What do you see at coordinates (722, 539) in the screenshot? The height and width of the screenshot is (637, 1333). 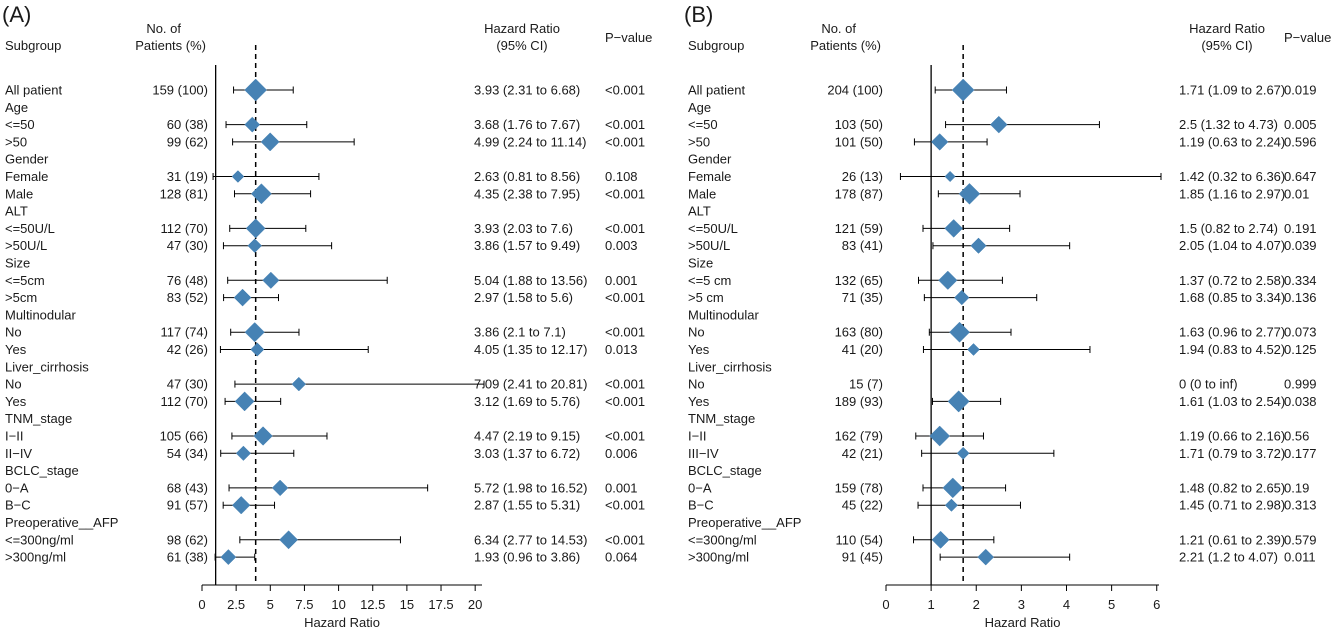 I see `subgroup-label: <=300ng/ml` at bounding box center [722, 539].